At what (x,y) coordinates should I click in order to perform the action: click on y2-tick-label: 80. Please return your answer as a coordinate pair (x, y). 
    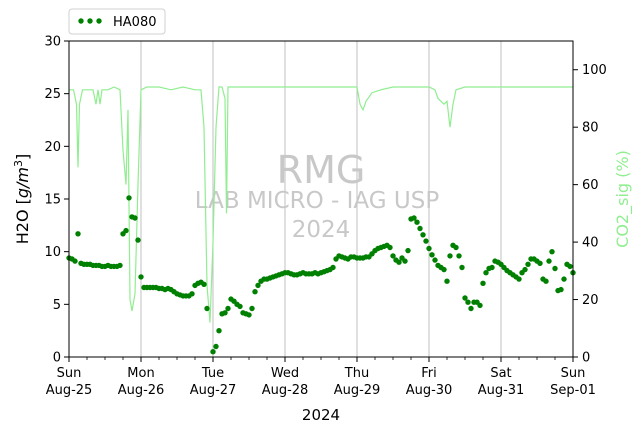
    Looking at the image, I should click on (590, 128).